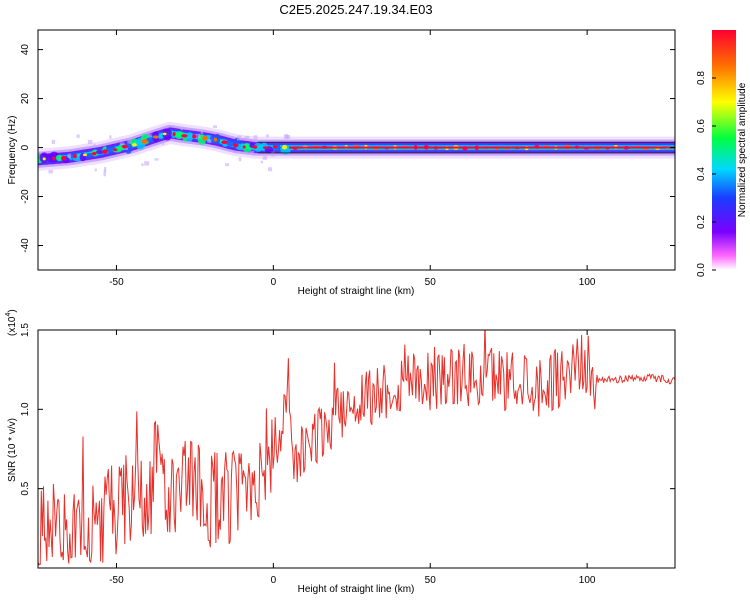  I want to click on snr-scale-label: (x10, so click(12, 326).